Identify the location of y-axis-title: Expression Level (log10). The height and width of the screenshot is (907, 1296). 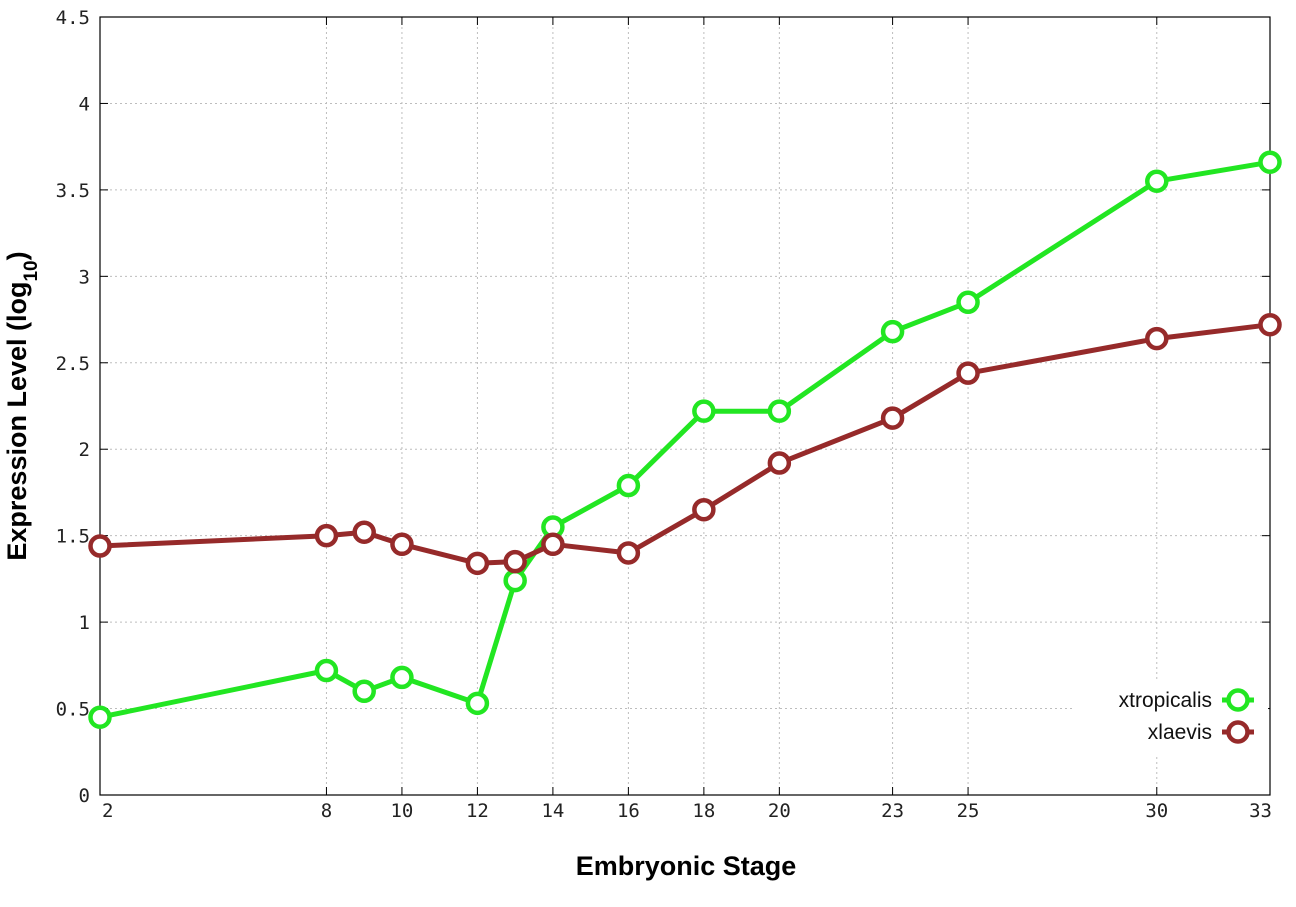
(22, 405).